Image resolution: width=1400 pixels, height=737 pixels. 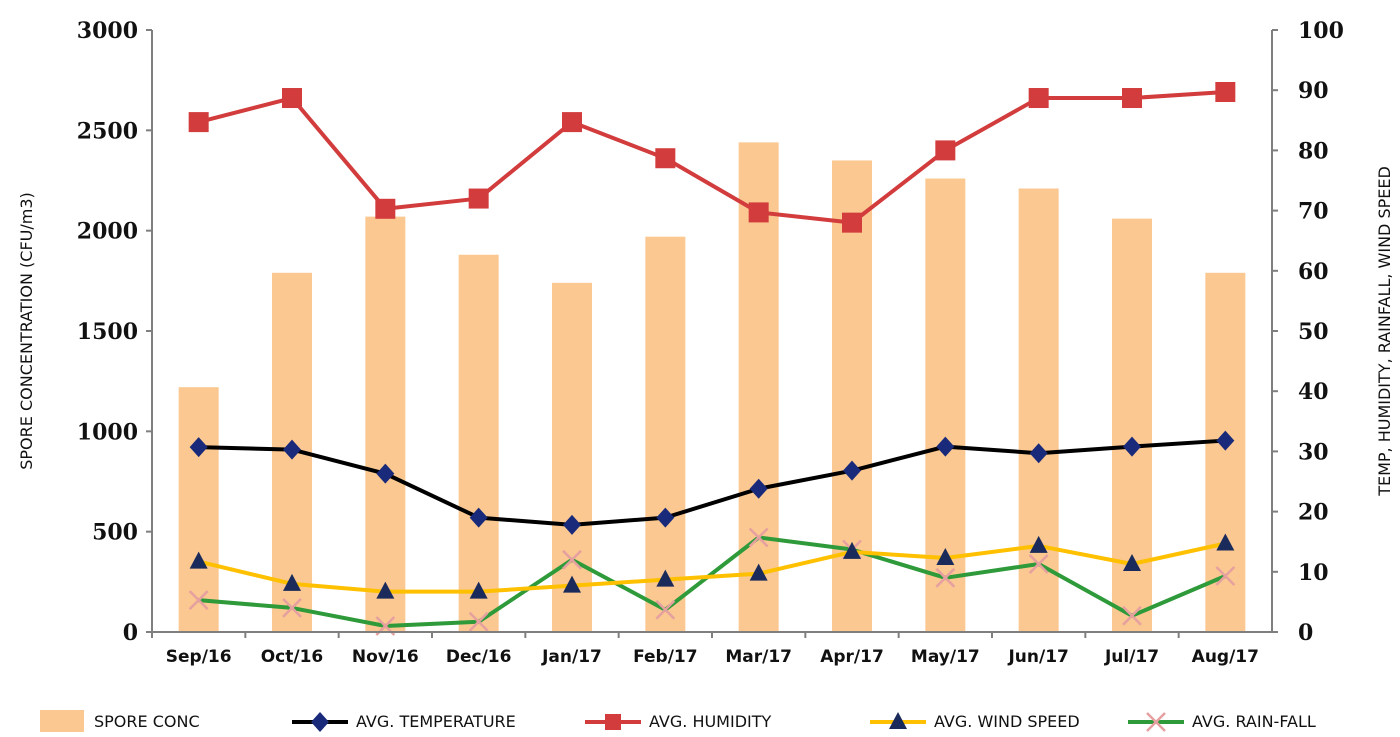 What do you see at coordinates (320, 722) in the screenshot?
I see `legend-marker-avg-temperature` at bounding box center [320, 722].